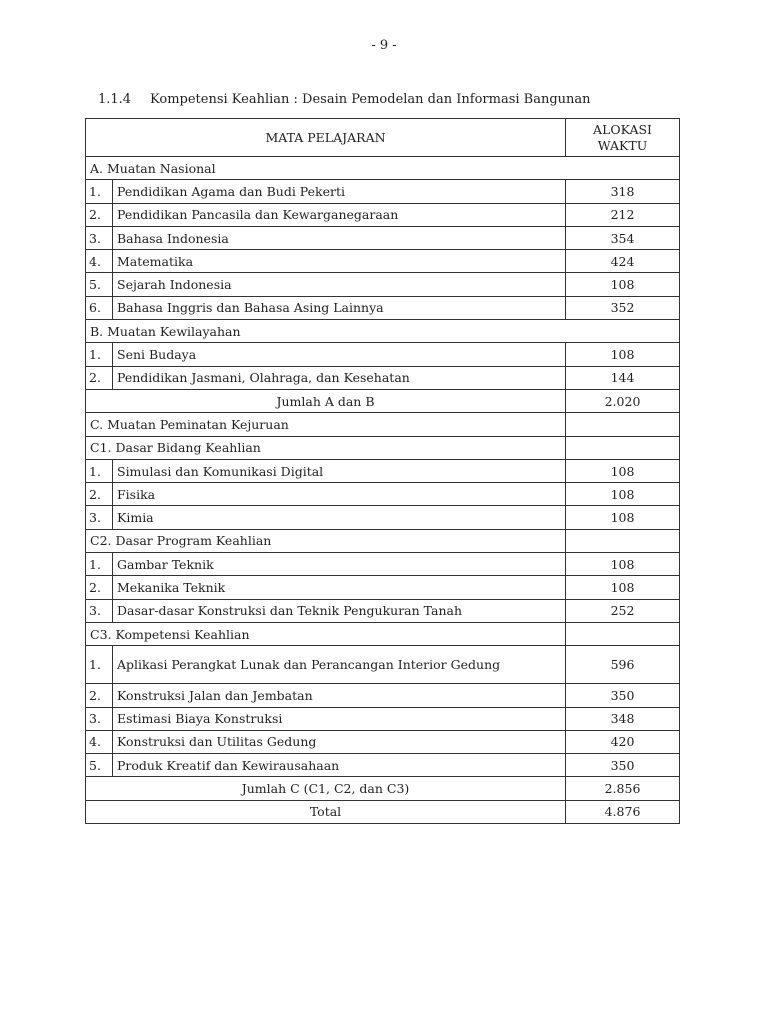 Image resolution: width=768 pixels, height=1024 pixels. What do you see at coordinates (339, 587) in the screenshot?
I see `subject-name: Mekanika Teknik` at bounding box center [339, 587].